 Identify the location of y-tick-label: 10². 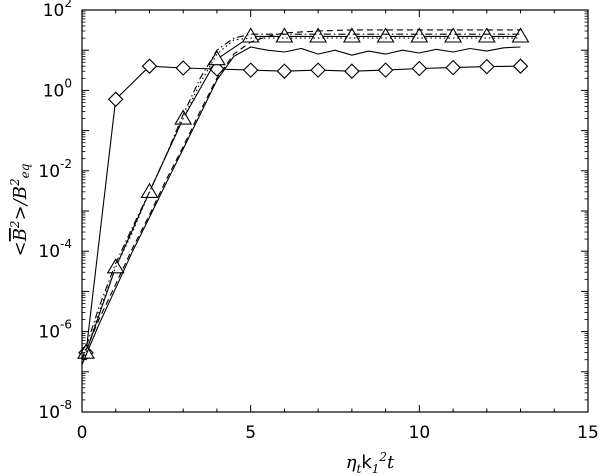
(57, 10).